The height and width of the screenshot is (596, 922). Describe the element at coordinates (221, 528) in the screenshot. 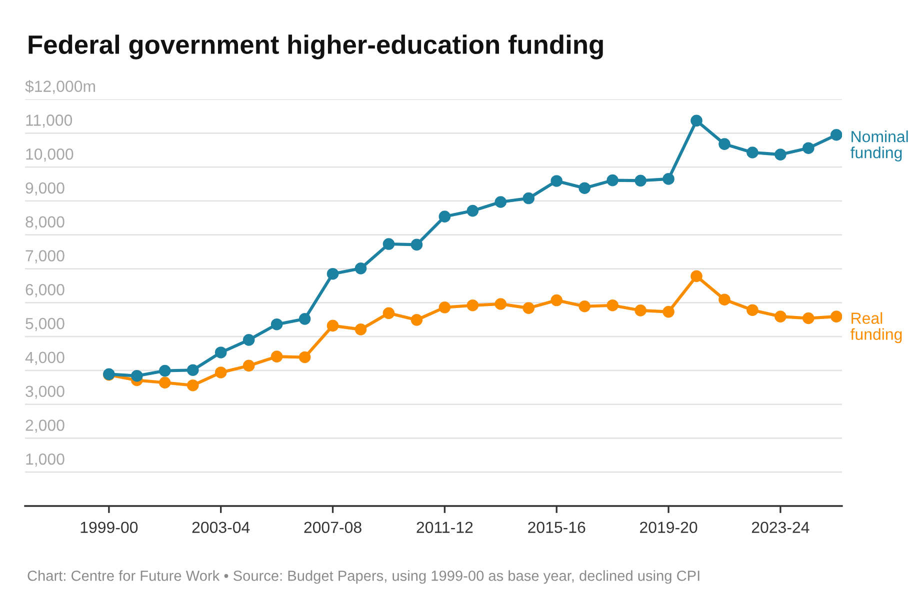

I see `x-tick-label: 2003-04` at that location.